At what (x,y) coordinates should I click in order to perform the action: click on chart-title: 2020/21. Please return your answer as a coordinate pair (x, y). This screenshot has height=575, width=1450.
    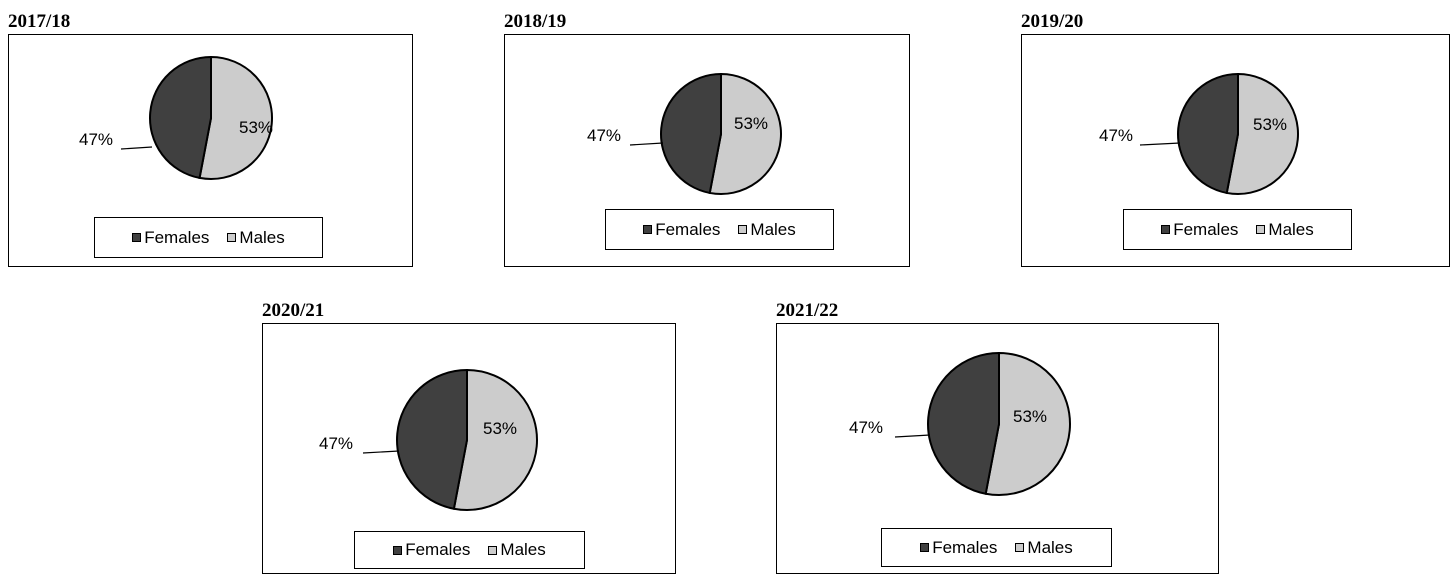
    Looking at the image, I should click on (293, 310).